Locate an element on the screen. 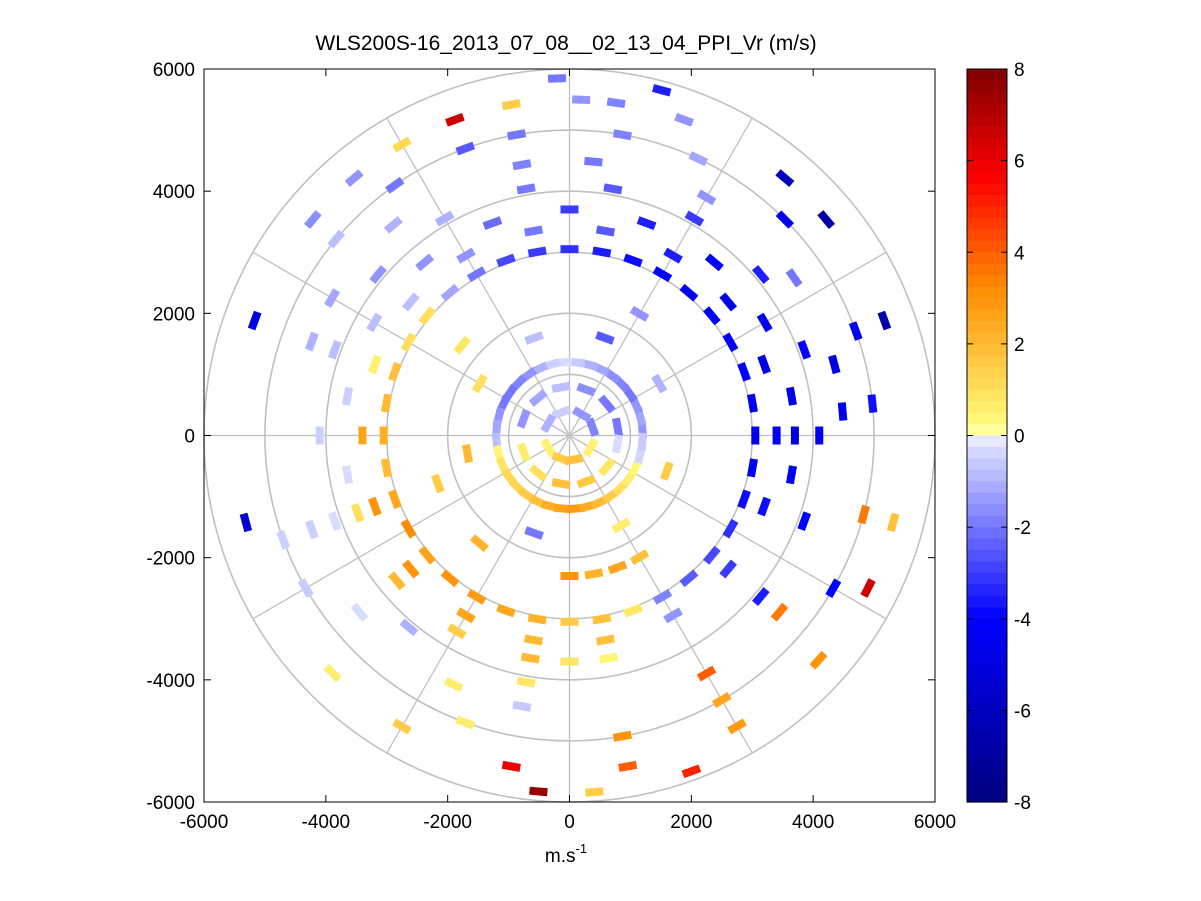 This screenshot has height=901, width=1201. colorbar-tick-label: 4 is located at coordinates (1019, 253).